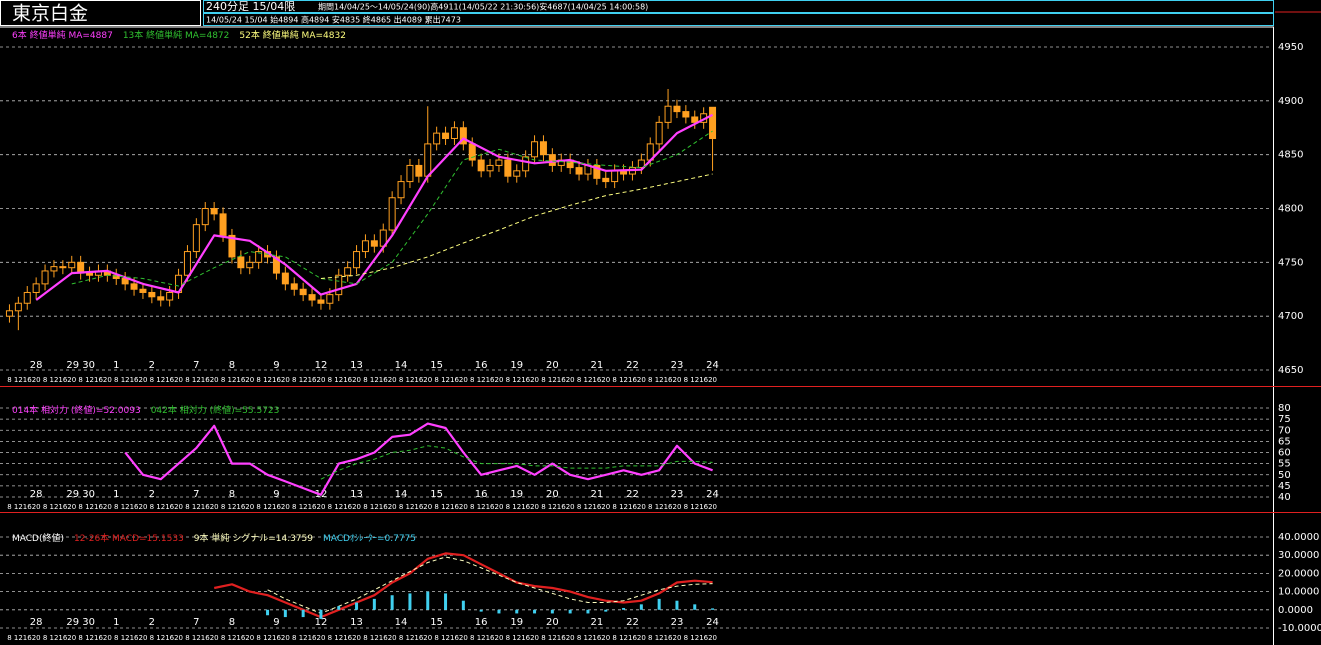  What do you see at coordinates (80, 365) in the screenshot?
I see `x-day-label: 29 30` at bounding box center [80, 365].